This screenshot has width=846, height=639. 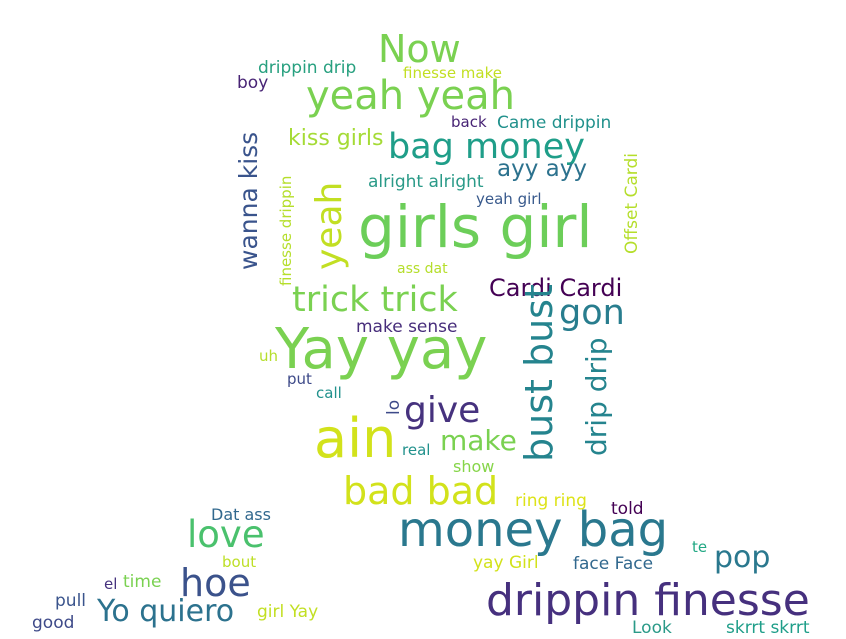 What do you see at coordinates (381, 349) in the screenshot?
I see `word-yay-yay: Yay yay` at bounding box center [381, 349].